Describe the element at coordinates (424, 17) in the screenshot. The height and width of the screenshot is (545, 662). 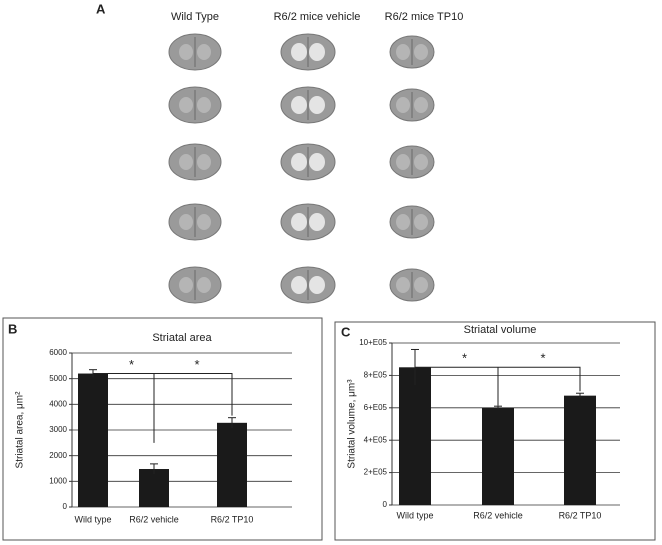
I see `column-header: R6/2 mice TP10` at that location.